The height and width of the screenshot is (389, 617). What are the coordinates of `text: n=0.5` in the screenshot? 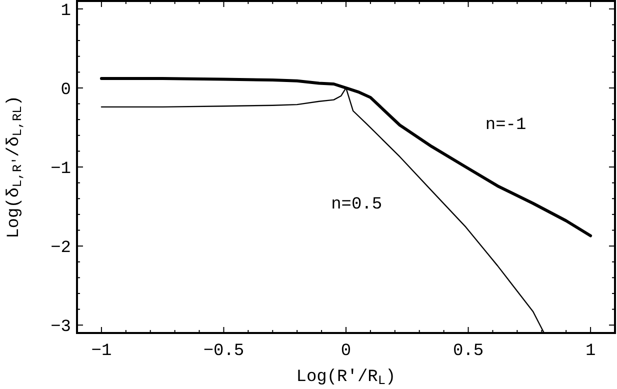 It's located at (356, 205).